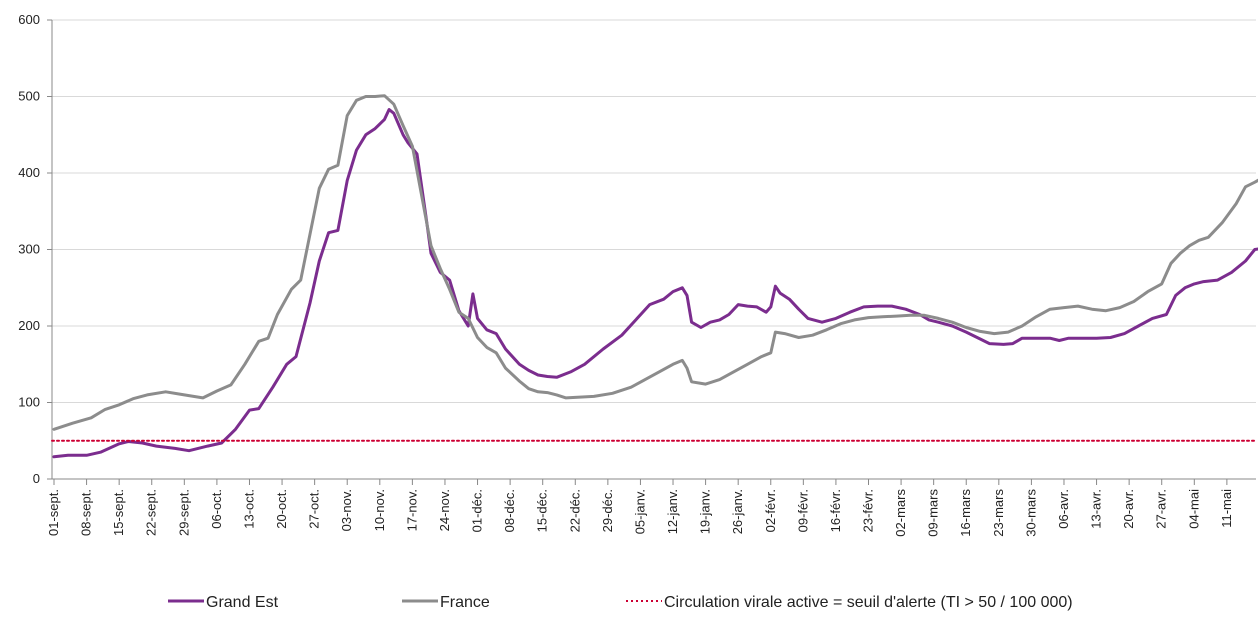 The image size is (1258, 623). I want to click on x-tick-label: 16-mars, so click(965, 513).